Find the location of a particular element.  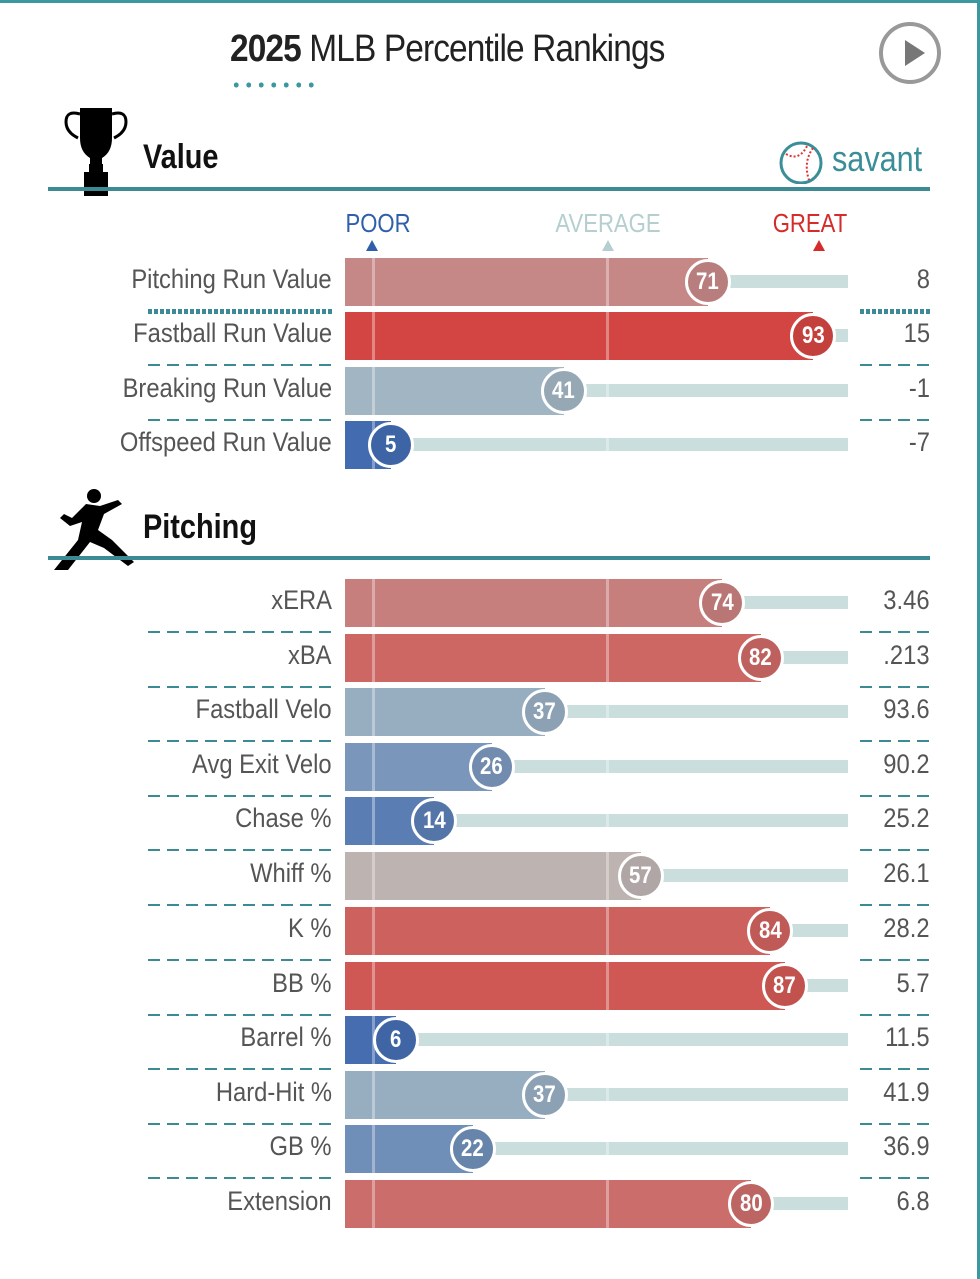

chart-row: xERA 74 3.46 is located at coordinates (490, 603).